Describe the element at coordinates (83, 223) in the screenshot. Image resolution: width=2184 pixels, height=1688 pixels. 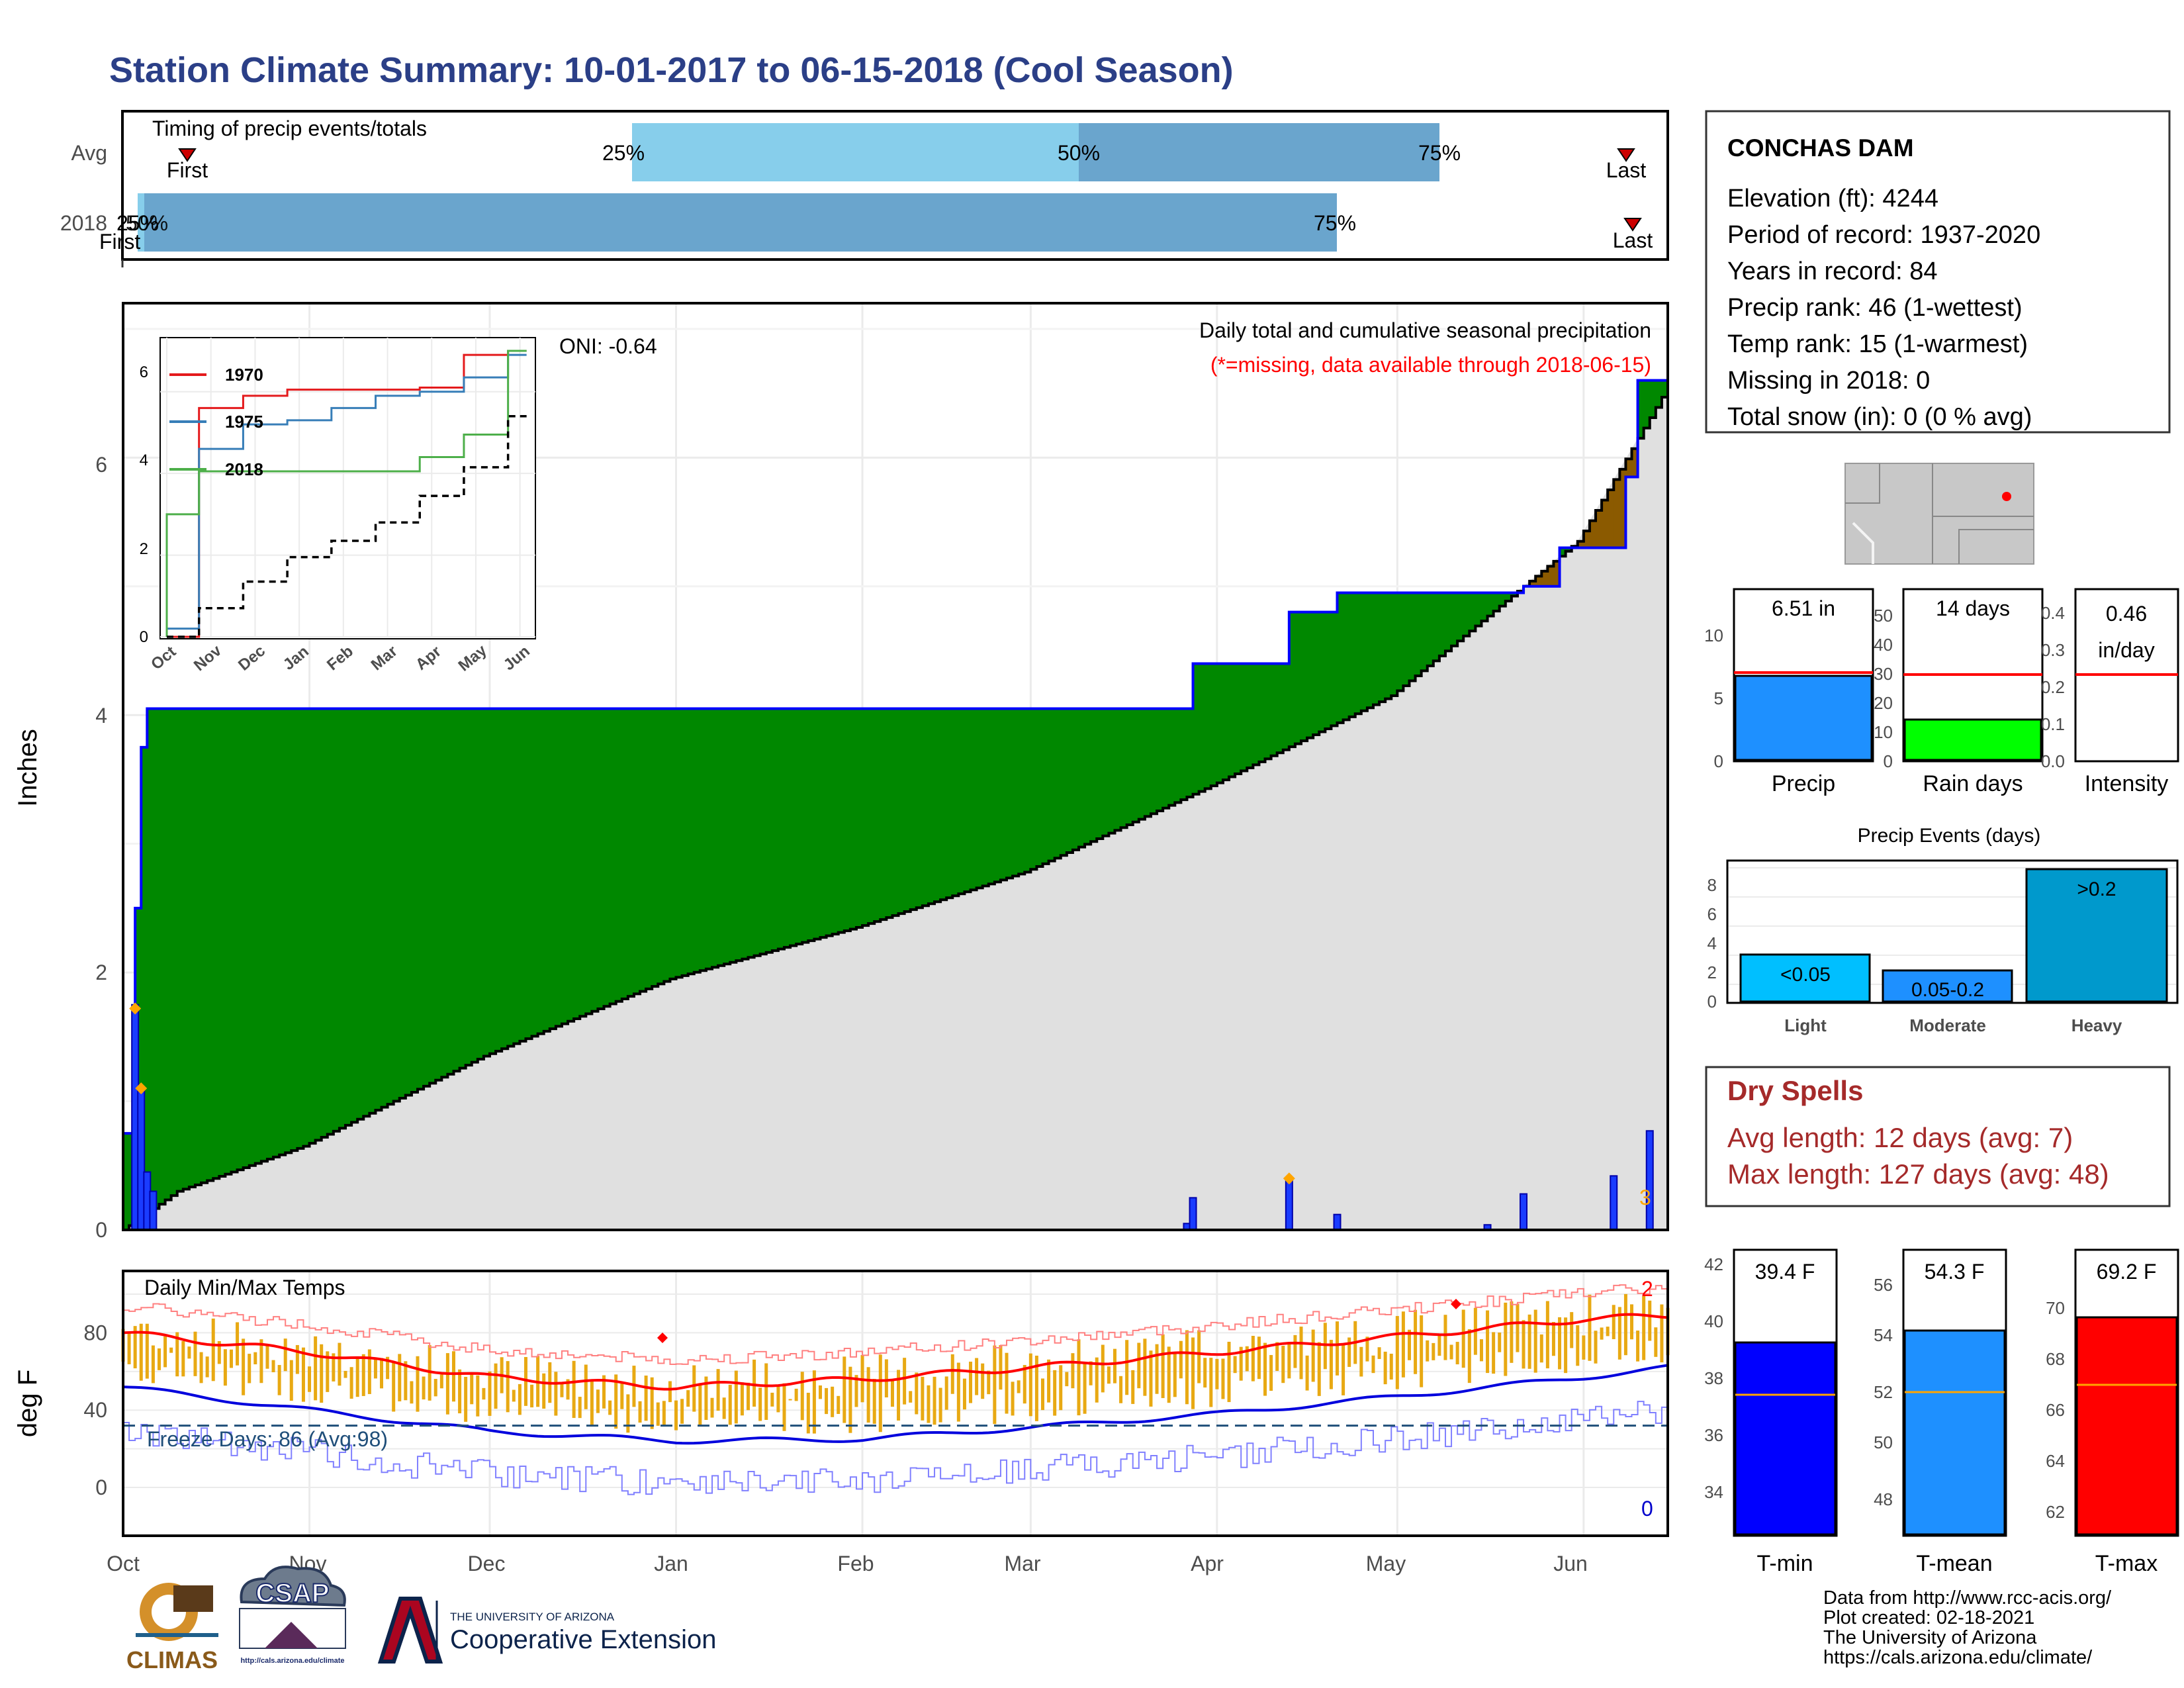
I see `timing-row-2018: 2018` at that location.